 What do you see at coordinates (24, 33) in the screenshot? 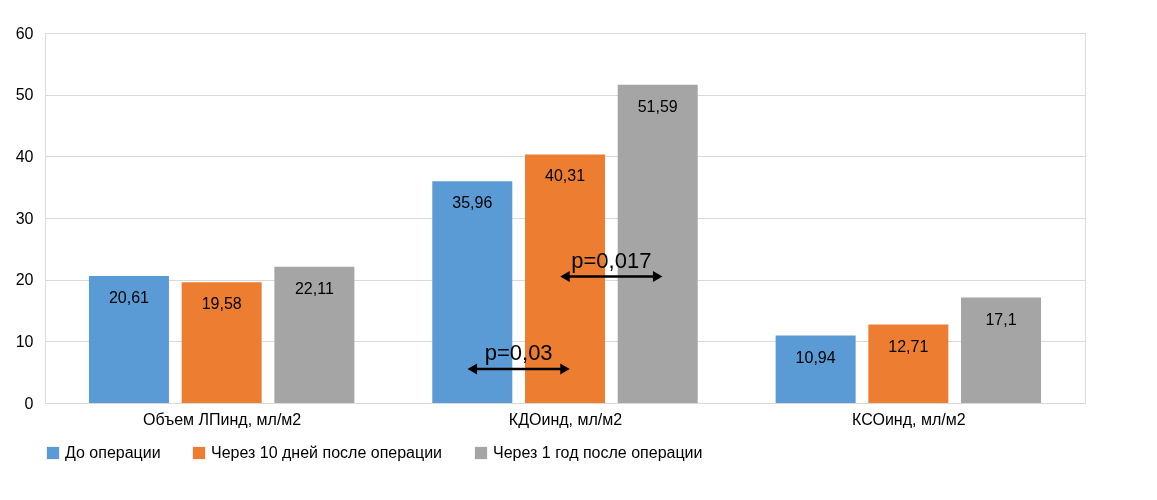
I see `y-tick-label: 60` at bounding box center [24, 33].